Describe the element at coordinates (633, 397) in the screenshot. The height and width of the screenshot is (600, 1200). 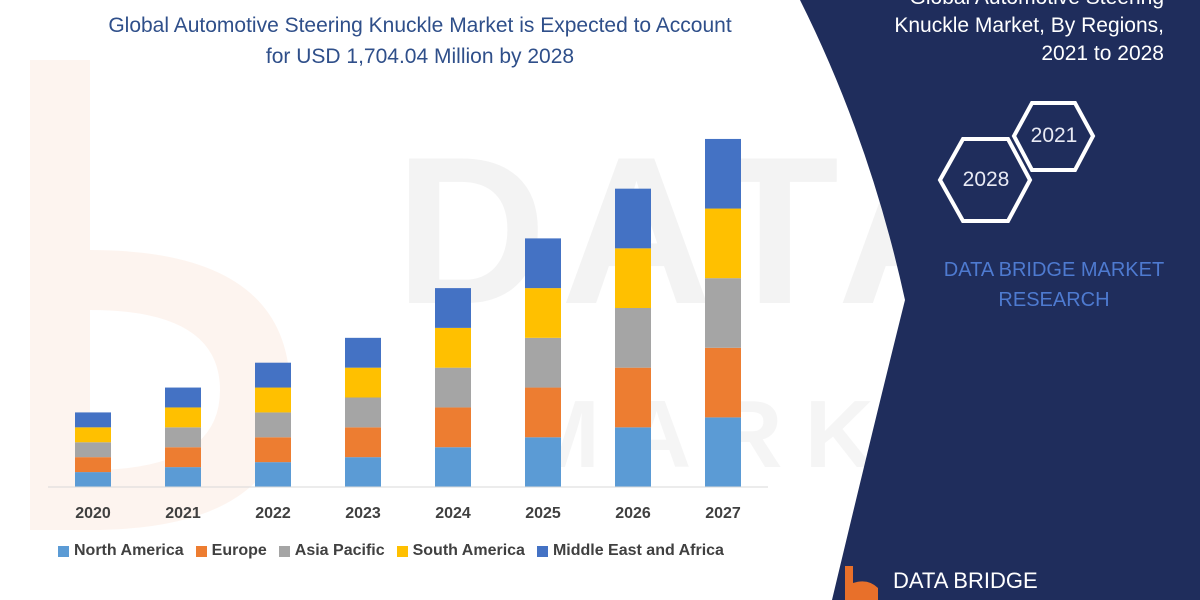
I see `bar-segment-2026-europe` at that location.